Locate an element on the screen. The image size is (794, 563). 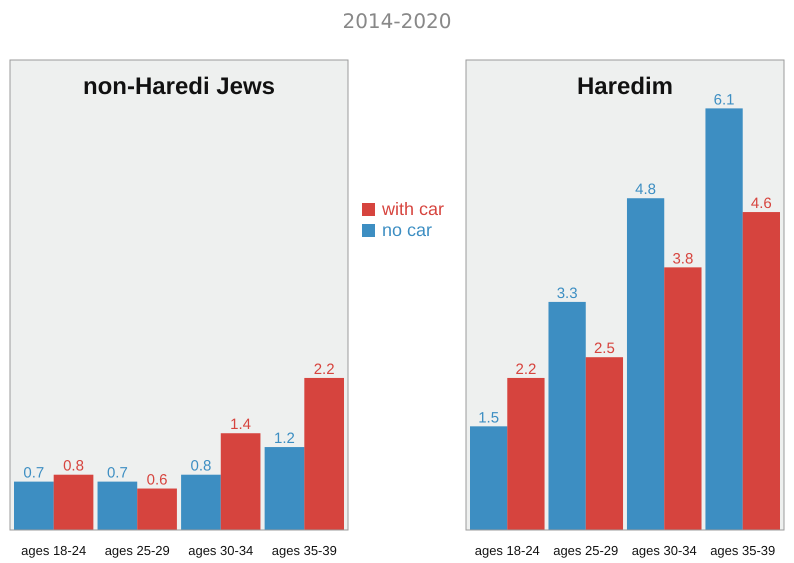
data-label: 2.5 is located at coordinates (604, 349).